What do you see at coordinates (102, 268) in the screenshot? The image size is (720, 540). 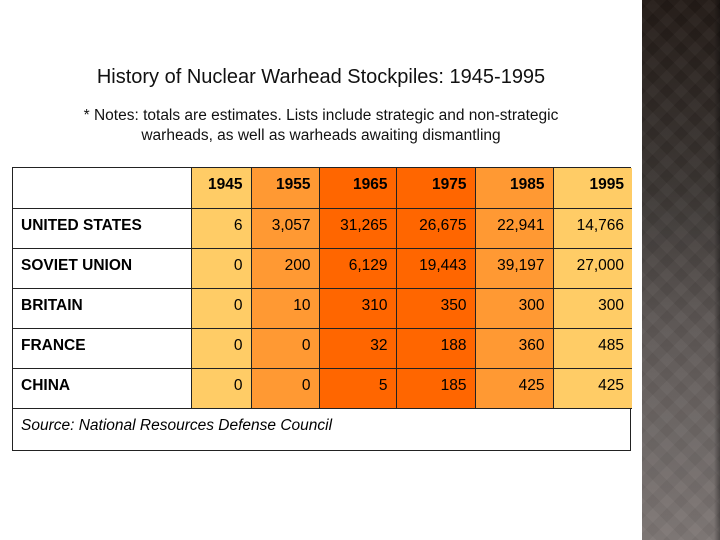 I see `country-label: SOVIET UNION` at bounding box center [102, 268].